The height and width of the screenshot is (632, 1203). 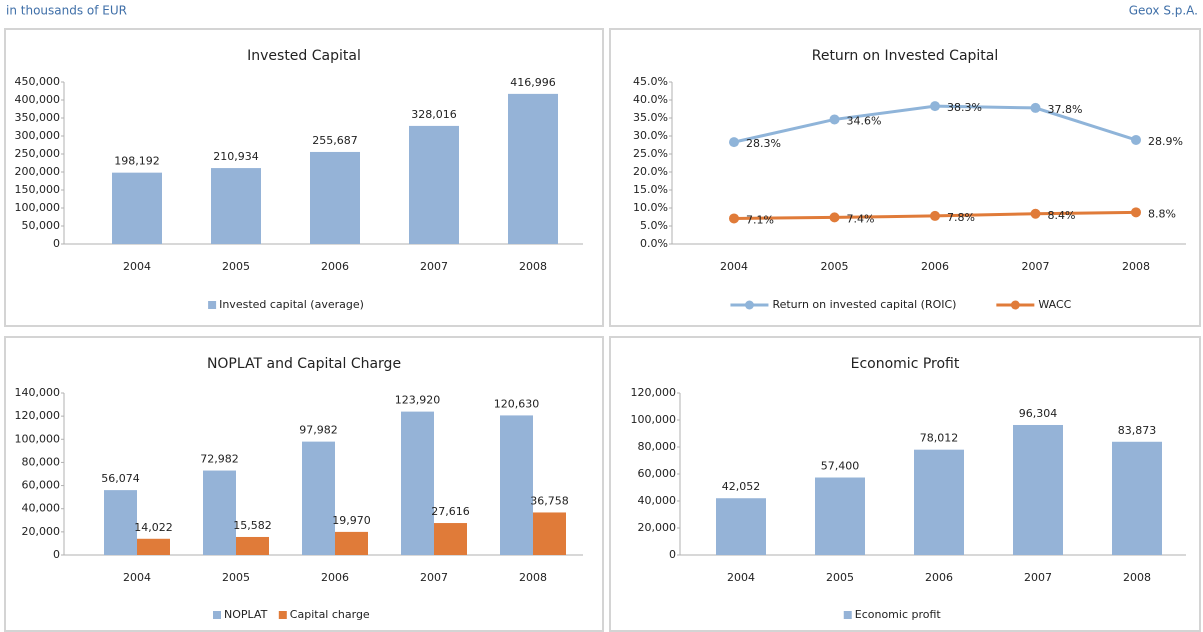 What do you see at coordinates (38, 99) in the screenshot?
I see `y-tick-label: 400,000` at bounding box center [38, 99].